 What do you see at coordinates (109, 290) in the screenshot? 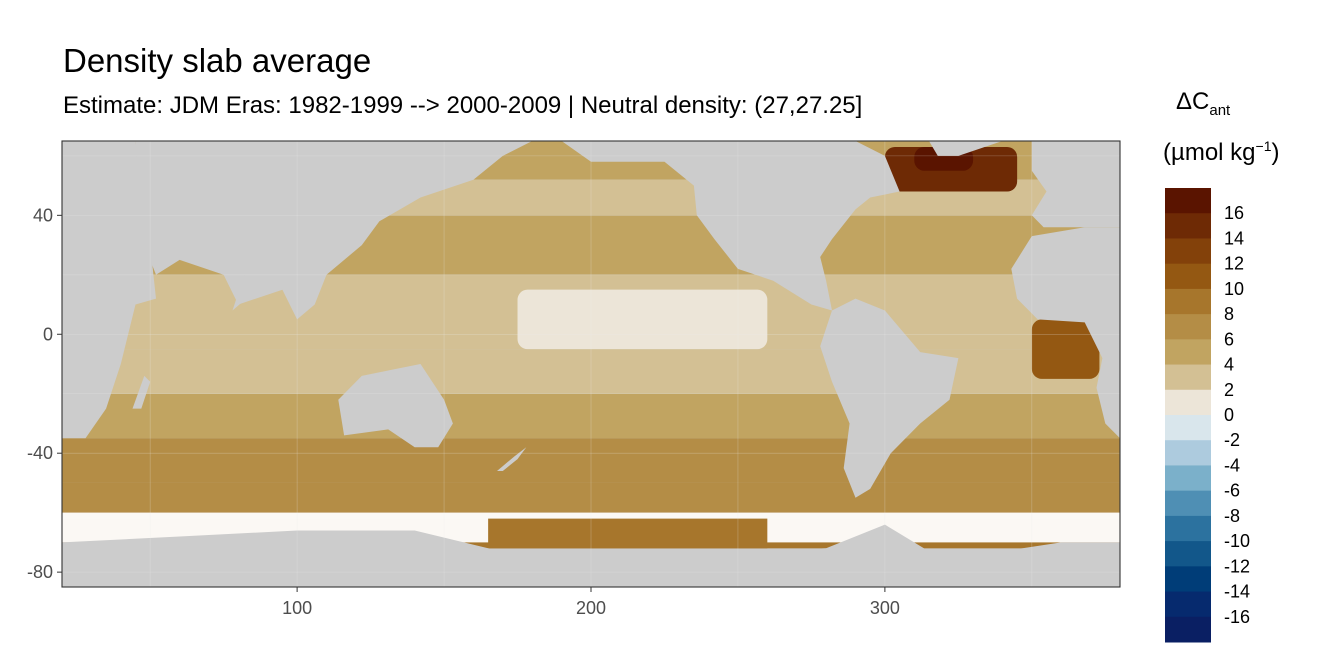
I see `land-africa` at bounding box center [109, 290].